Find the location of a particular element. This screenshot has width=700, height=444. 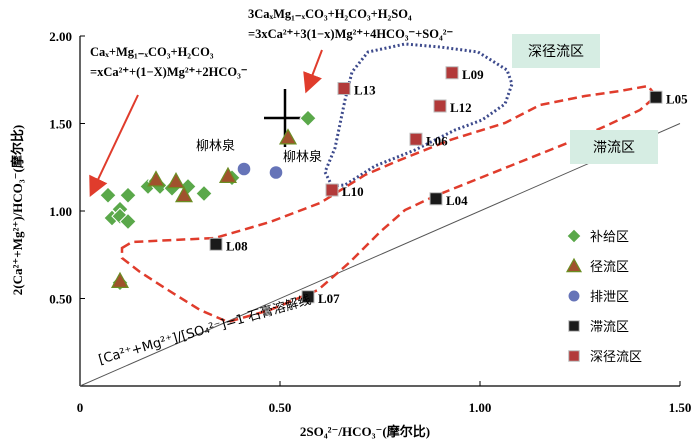

stagnant-zone-label: 滞流区 is located at coordinates (614, 148).